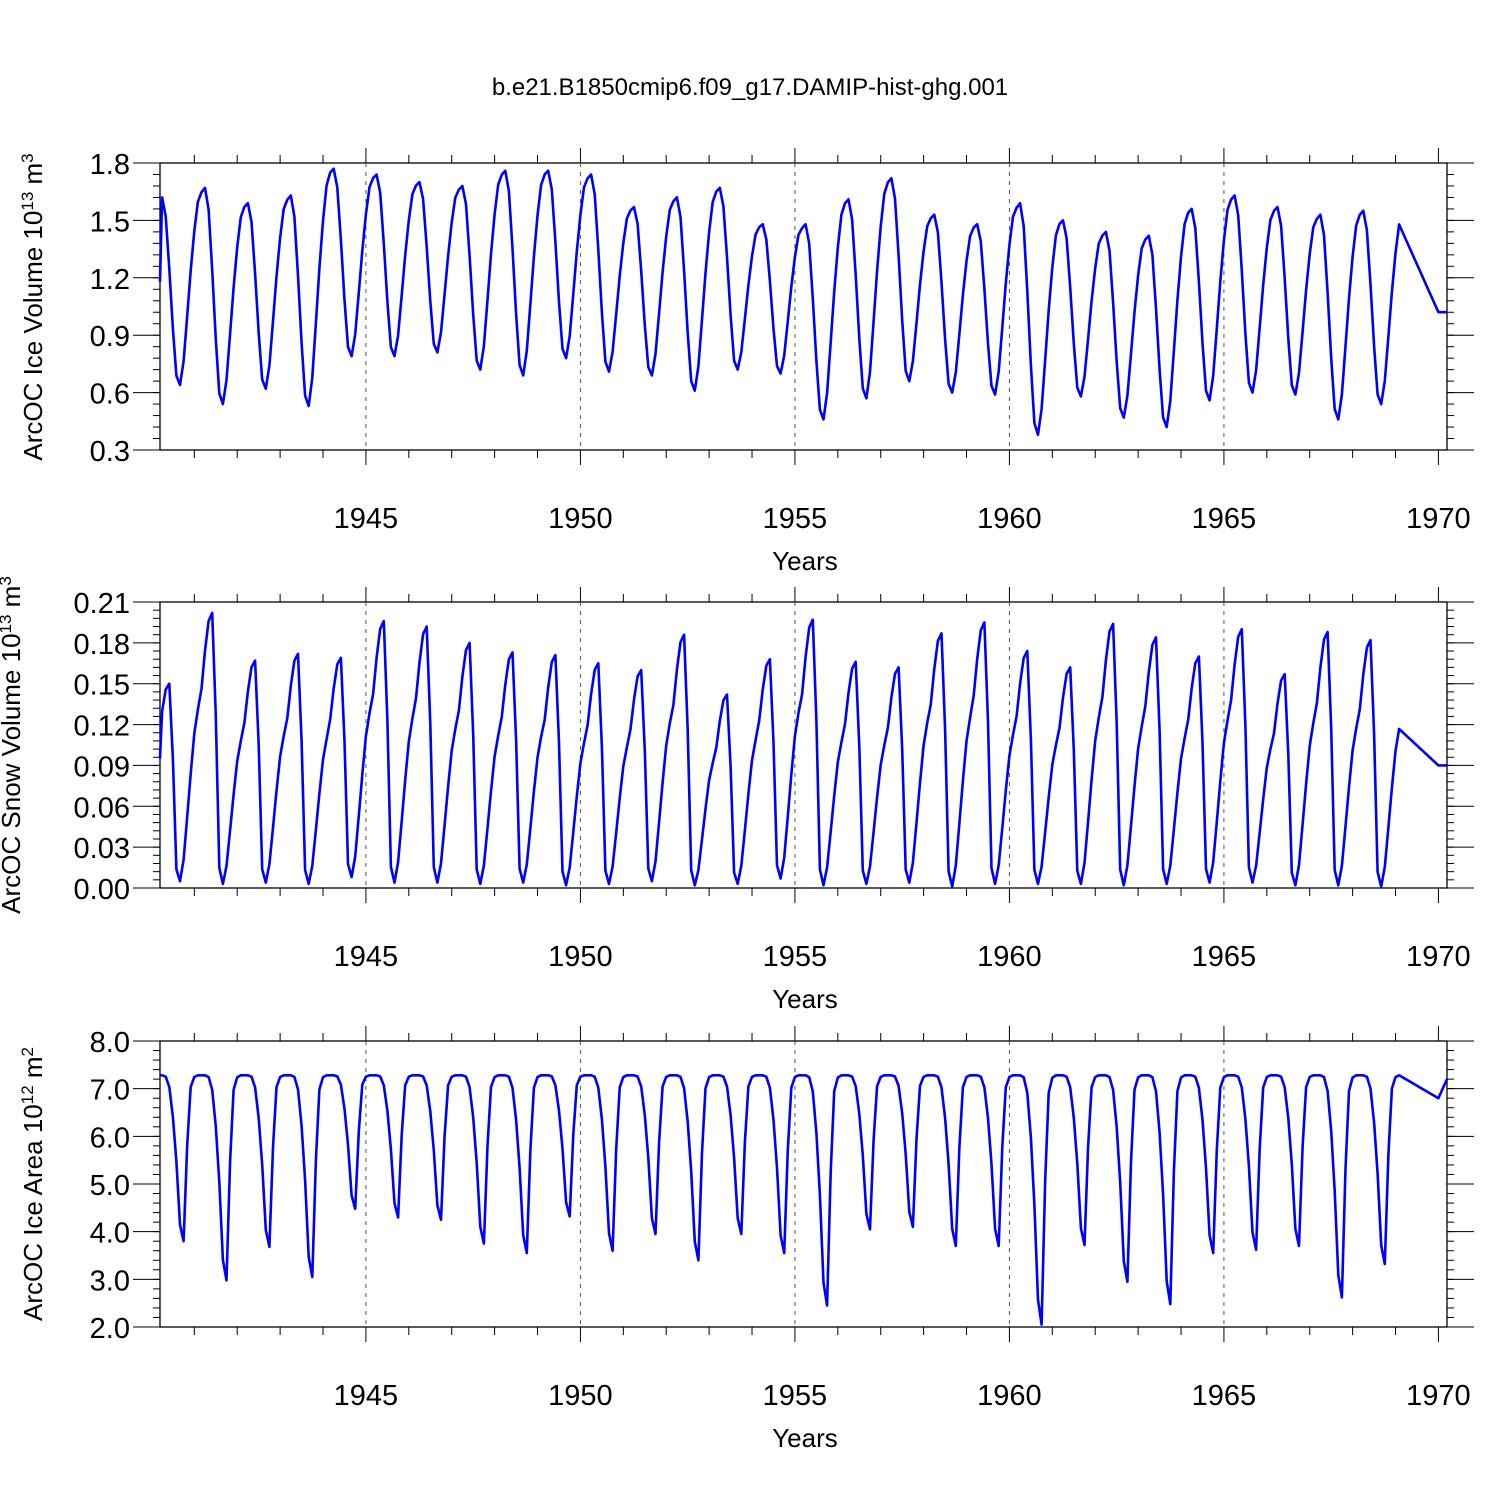 Image resolution: width=1500 pixels, height=1500 pixels. Describe the element at coordinates (102, 727) in the screenshot. I see `snow-volume-ytick-label: 0.12` at that location.